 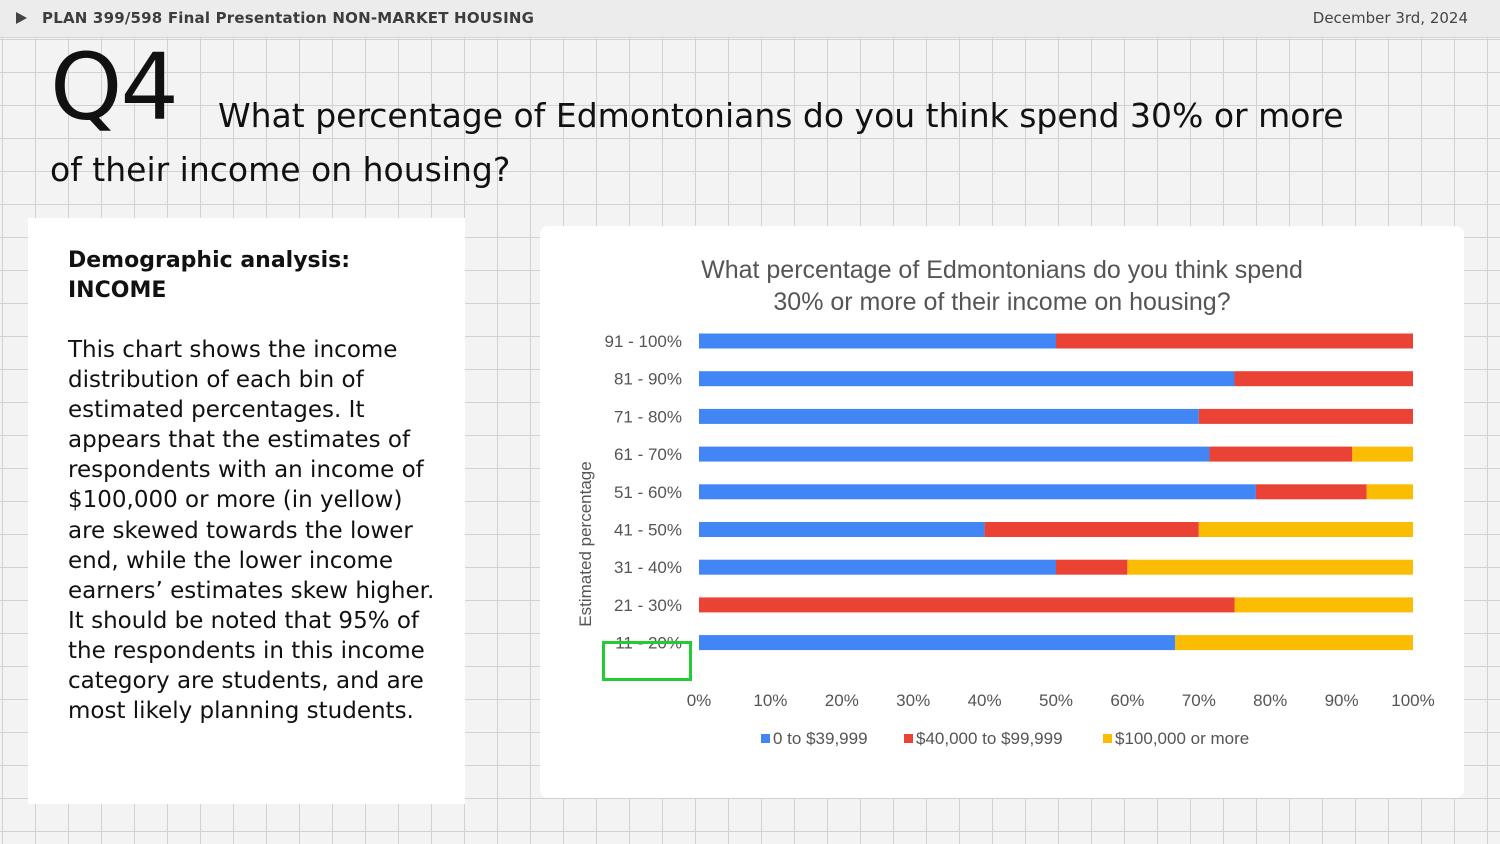 I want to click on x-tick-label: 80%, so click(x=1270, y=700).